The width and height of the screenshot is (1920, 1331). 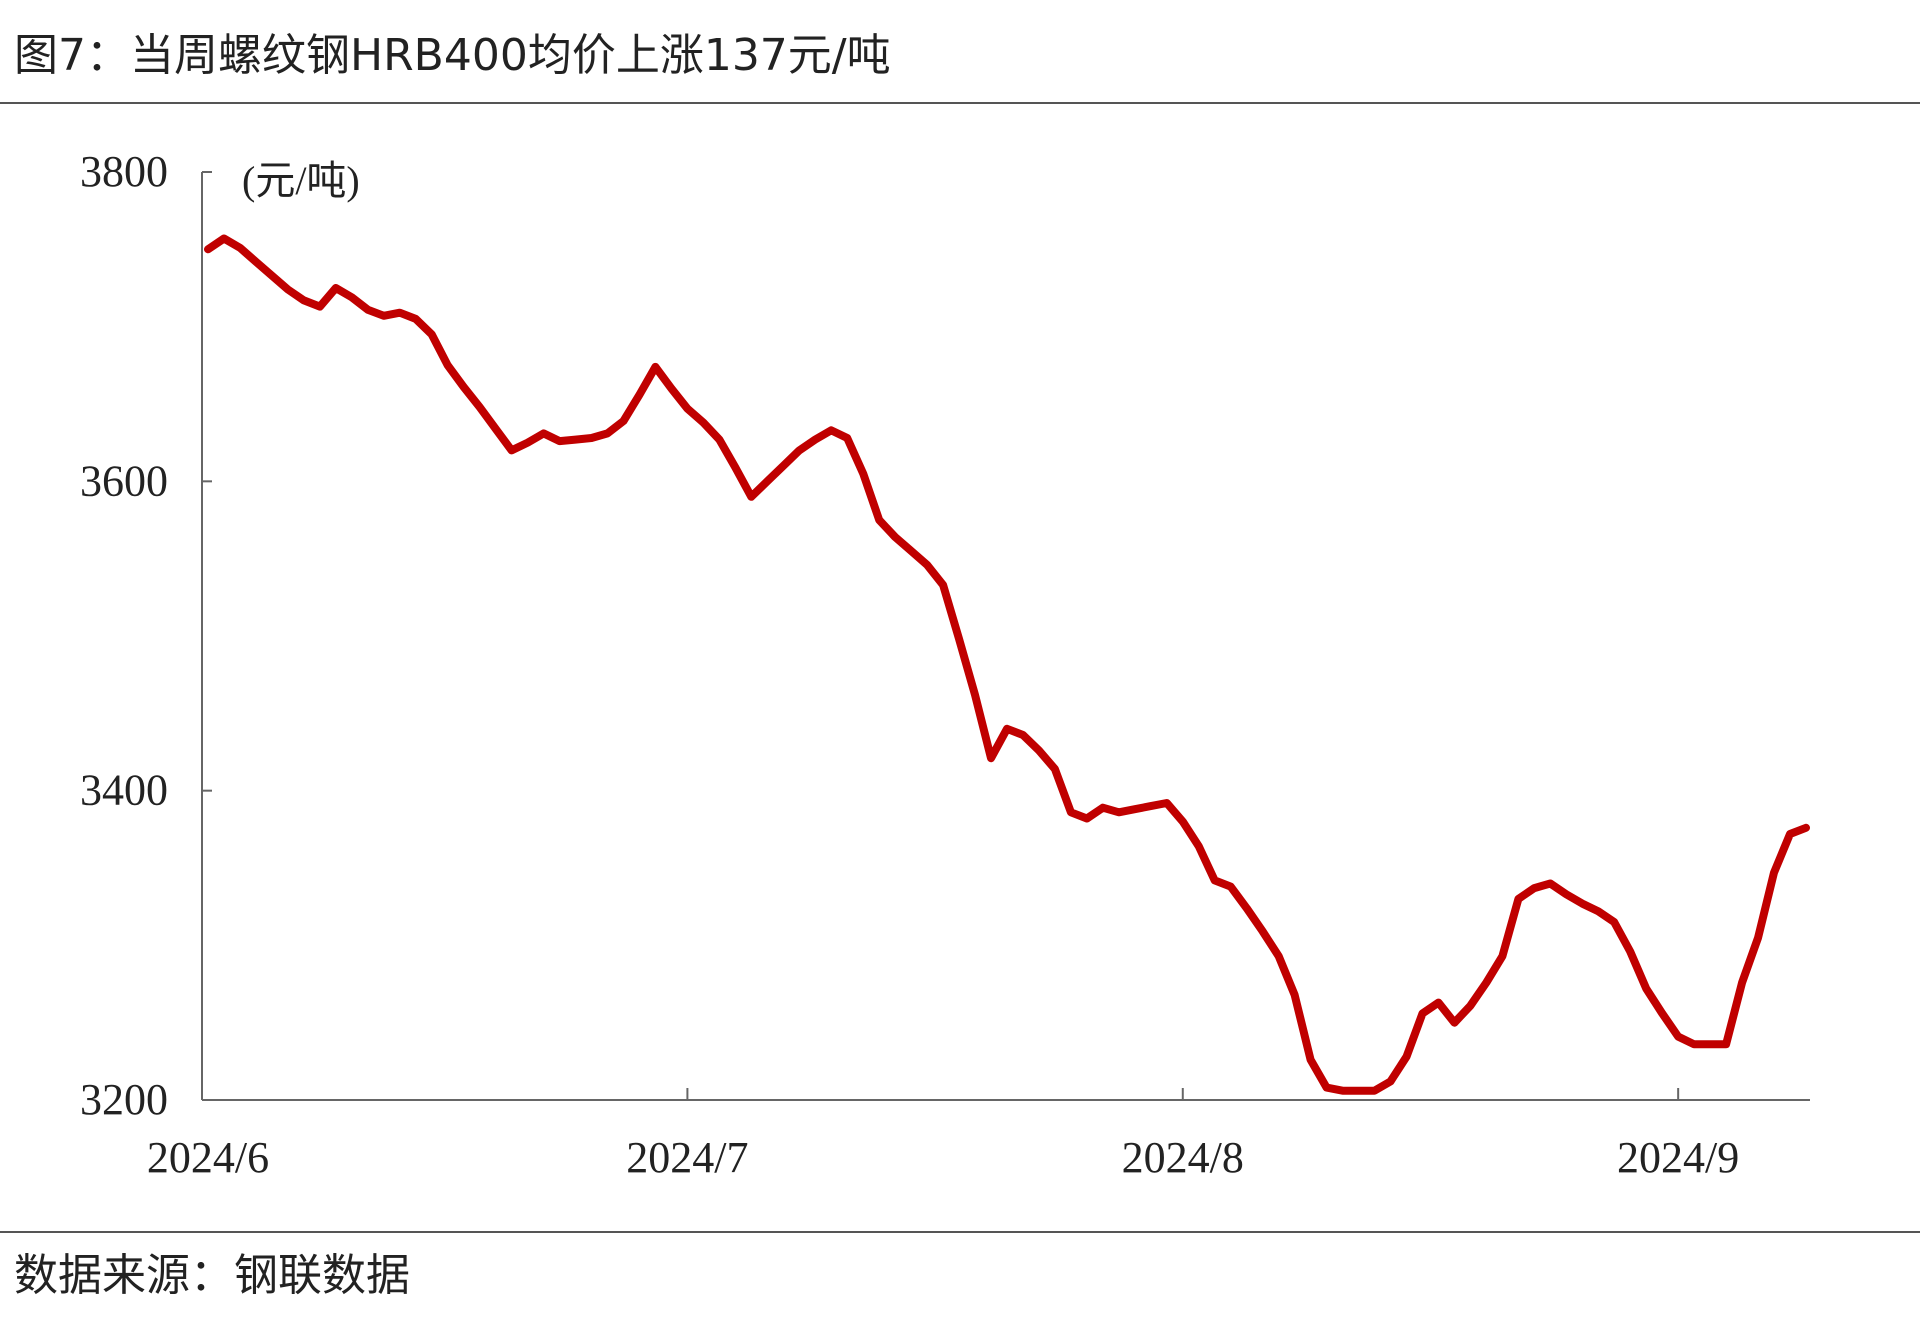 I want to click on y-axis-unit: (元/吨), so click(x=301, y=180).